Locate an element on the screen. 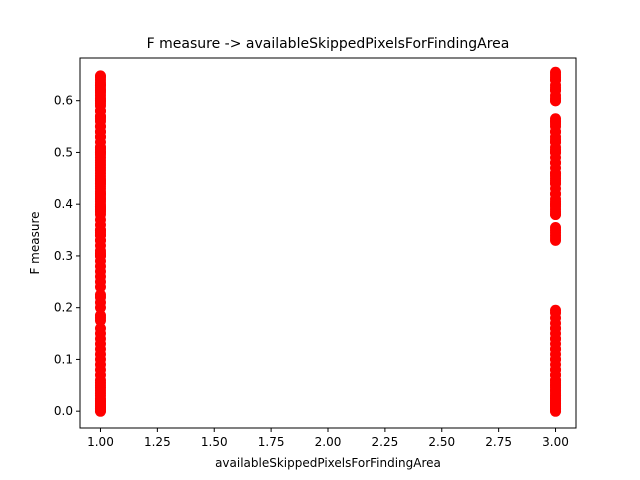  y-axis-ticks: 0.0 0.1 0.2 0.3 0.4 0.5 0.6 is located at coordinates (67, 256).